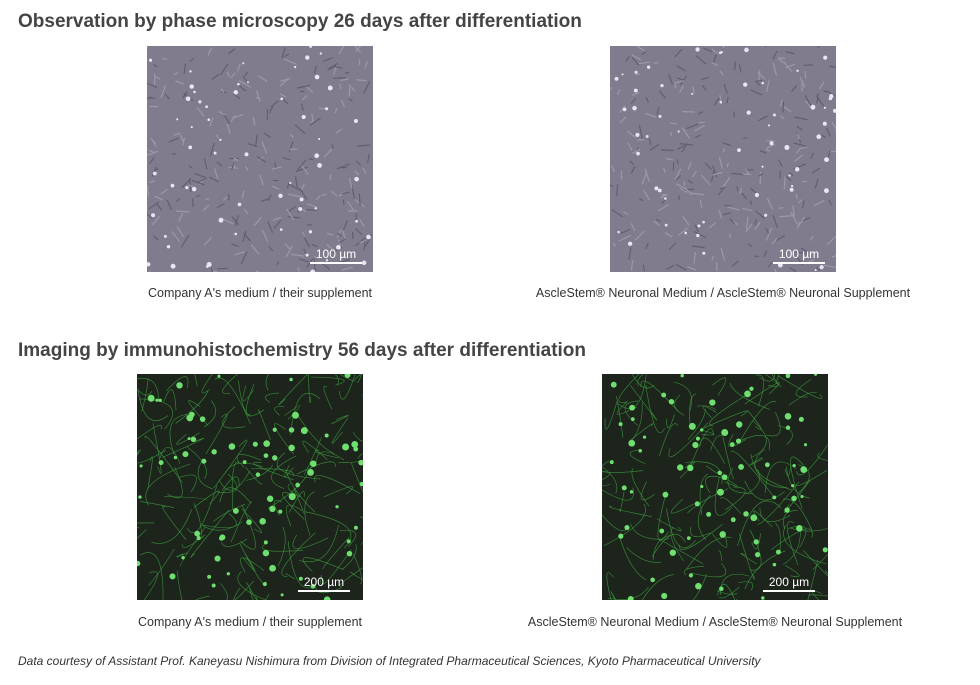  What do you see at coordinates (715, 487) in the screenshot?
I see `micrograph: 200 µm` at bounding box center [715, 487].